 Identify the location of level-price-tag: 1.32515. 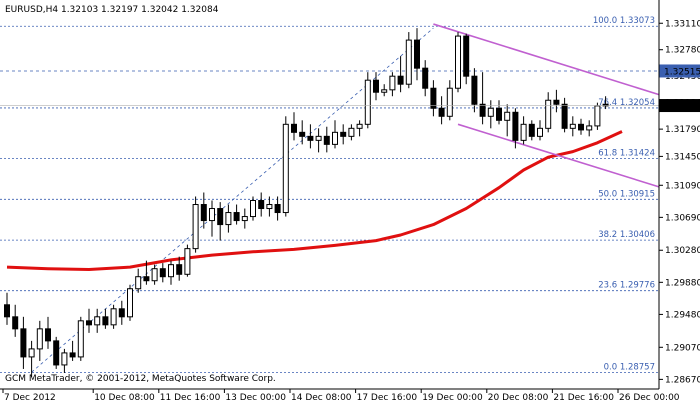
(682, 72).